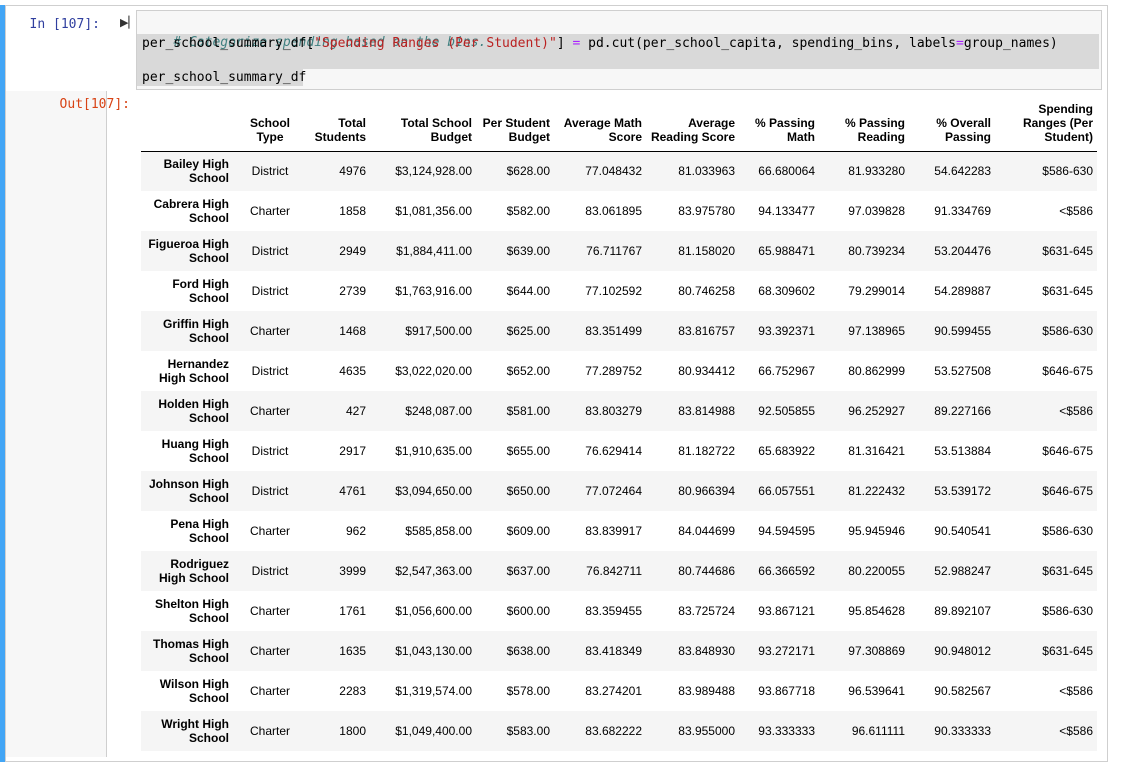  What do you see at coordinates (433, 291) in the screenshot?
I see `table-cell: $1,763,916.00` at bounding box center [433, 291].